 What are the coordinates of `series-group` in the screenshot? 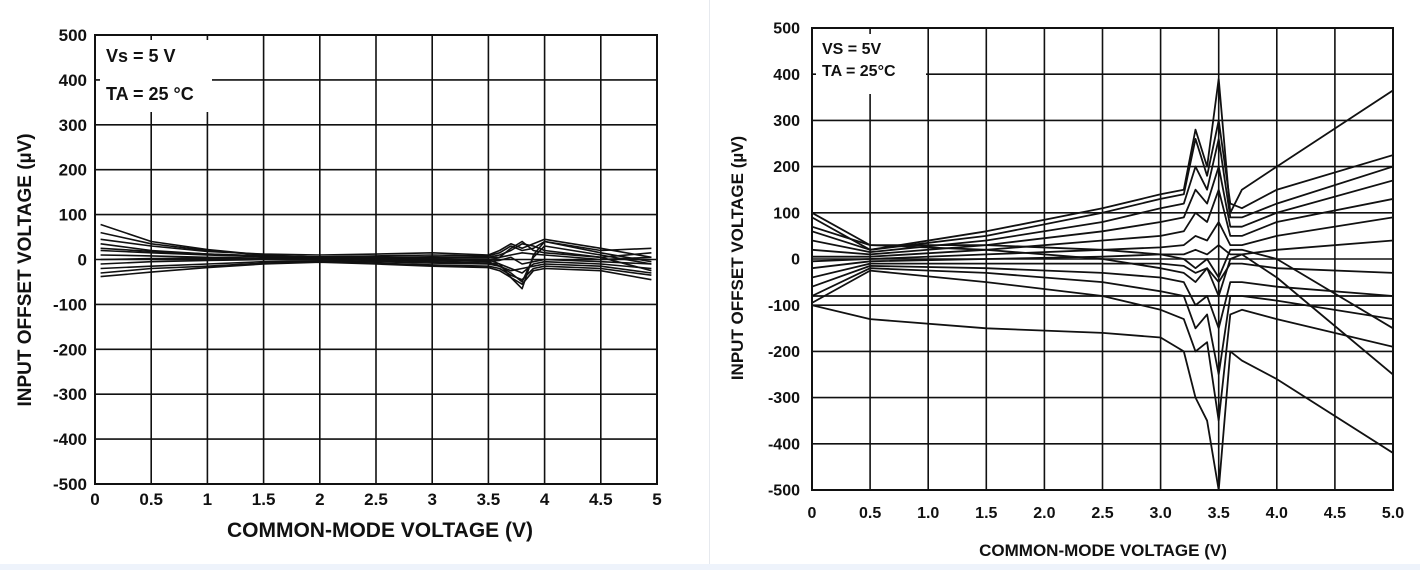 It's located at (376, 256).